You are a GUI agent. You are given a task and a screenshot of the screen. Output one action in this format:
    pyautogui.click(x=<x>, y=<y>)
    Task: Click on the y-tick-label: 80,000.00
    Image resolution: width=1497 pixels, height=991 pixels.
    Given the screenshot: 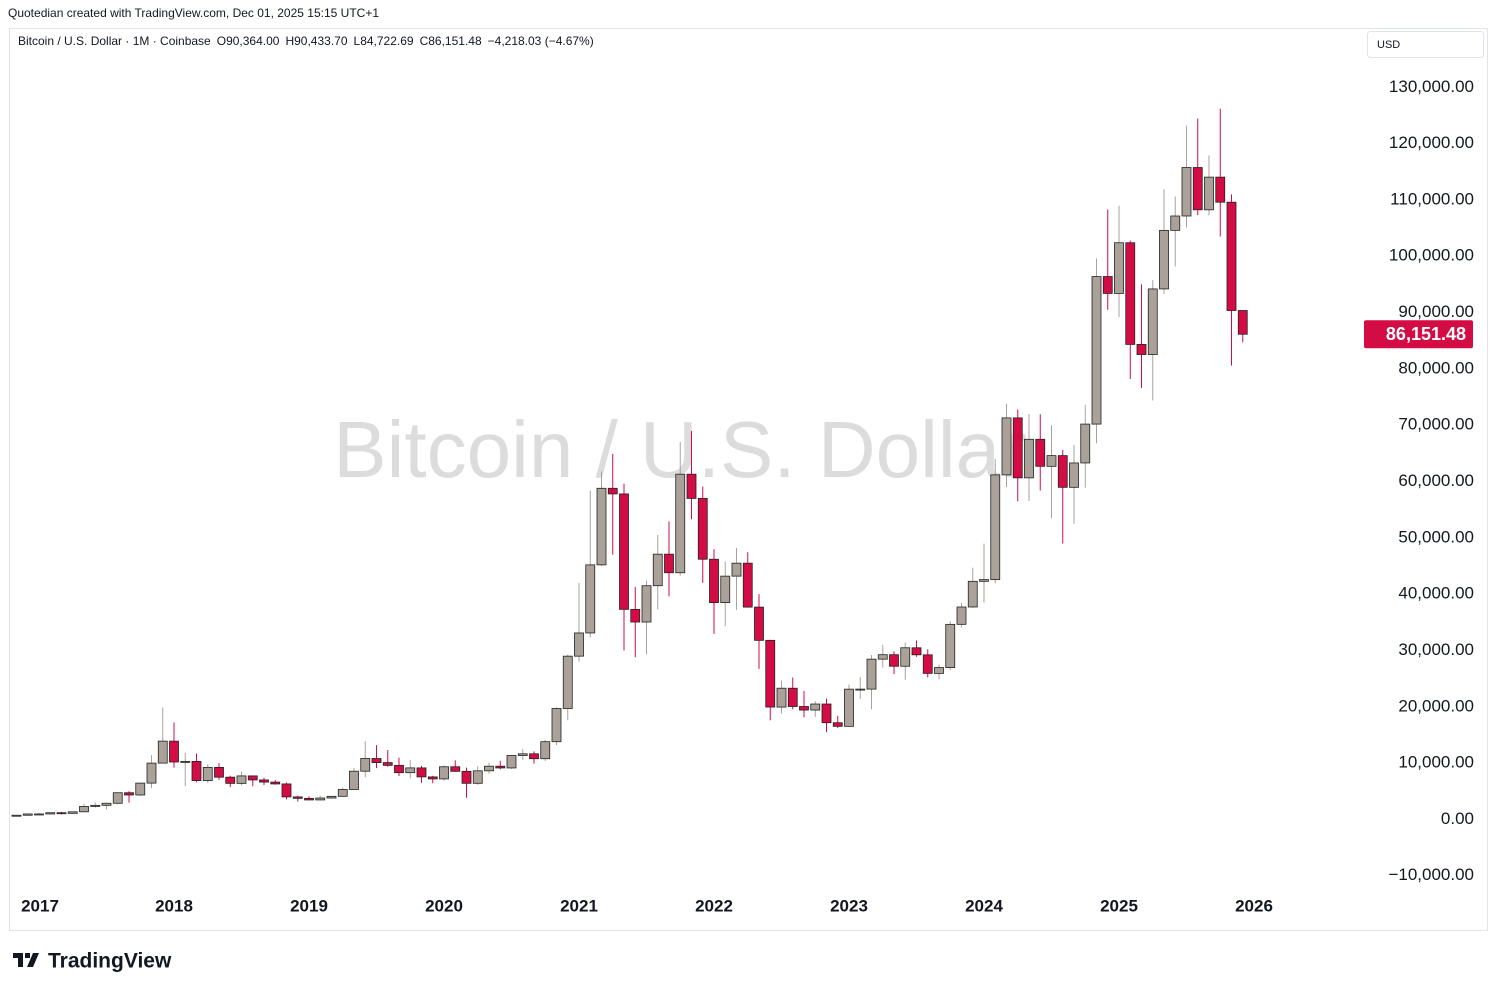 What is the action you would take?
    pyautogui.click(x=1436, y=367)
    